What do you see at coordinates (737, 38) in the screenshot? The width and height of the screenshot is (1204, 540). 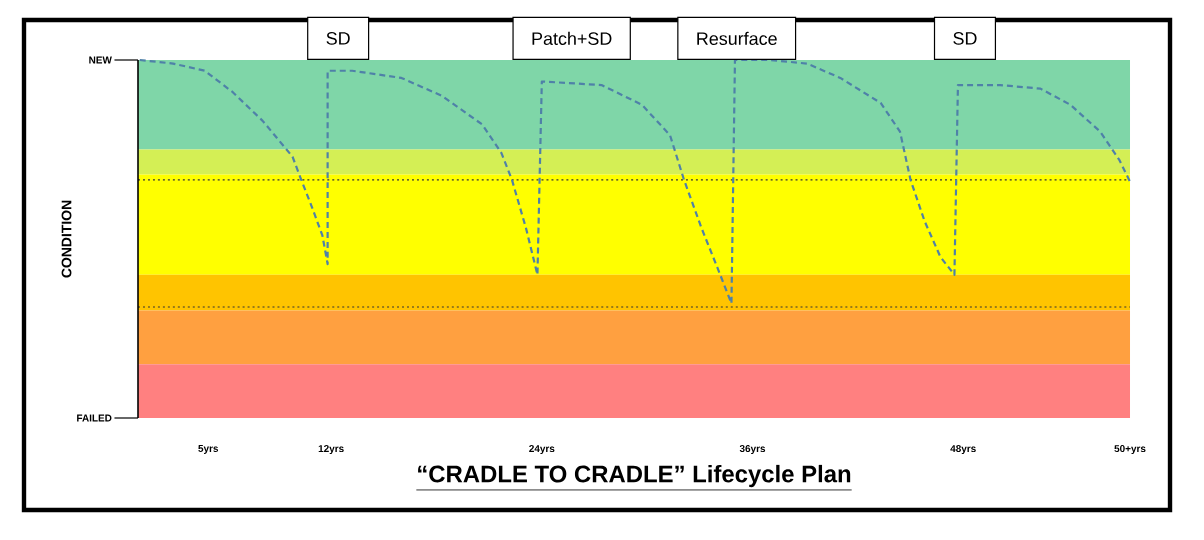 I see `annotation: Resurface` at bounding box center [737, 38].